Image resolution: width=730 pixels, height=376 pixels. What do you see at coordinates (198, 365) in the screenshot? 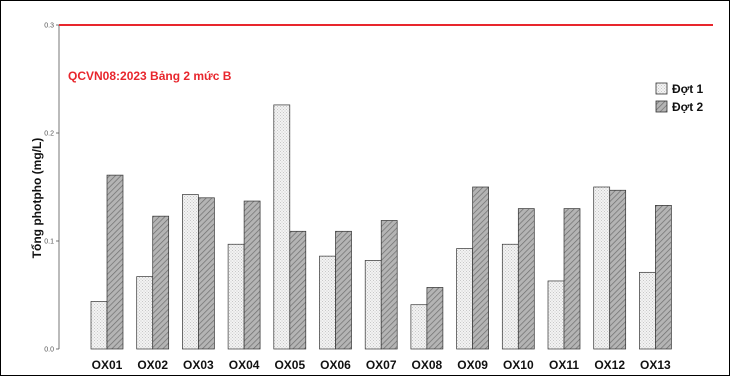
I see `x-category-label: OX03` at bounding box center [198, 365].